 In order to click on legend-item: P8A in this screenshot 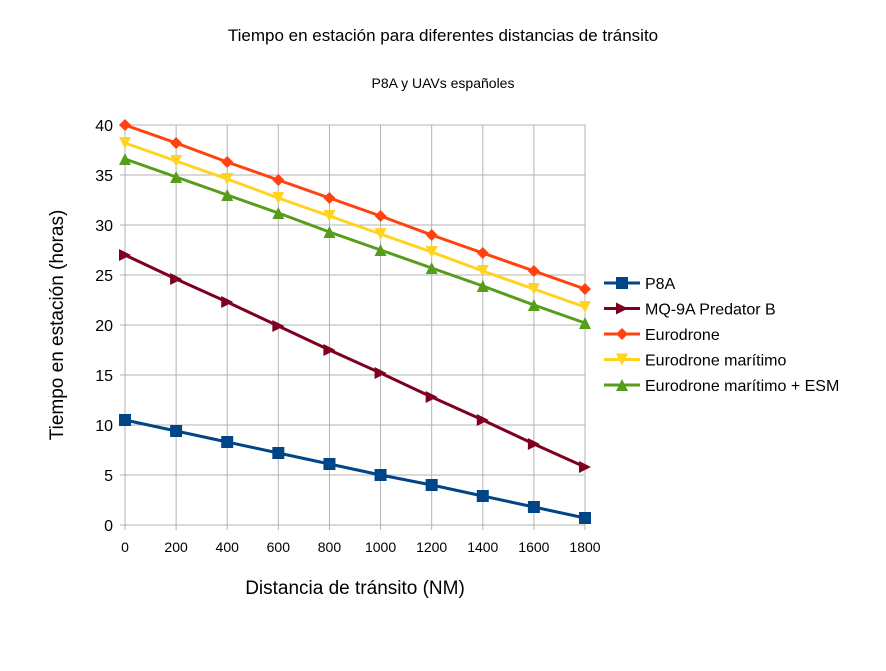, I will do `click(640, 284)`.